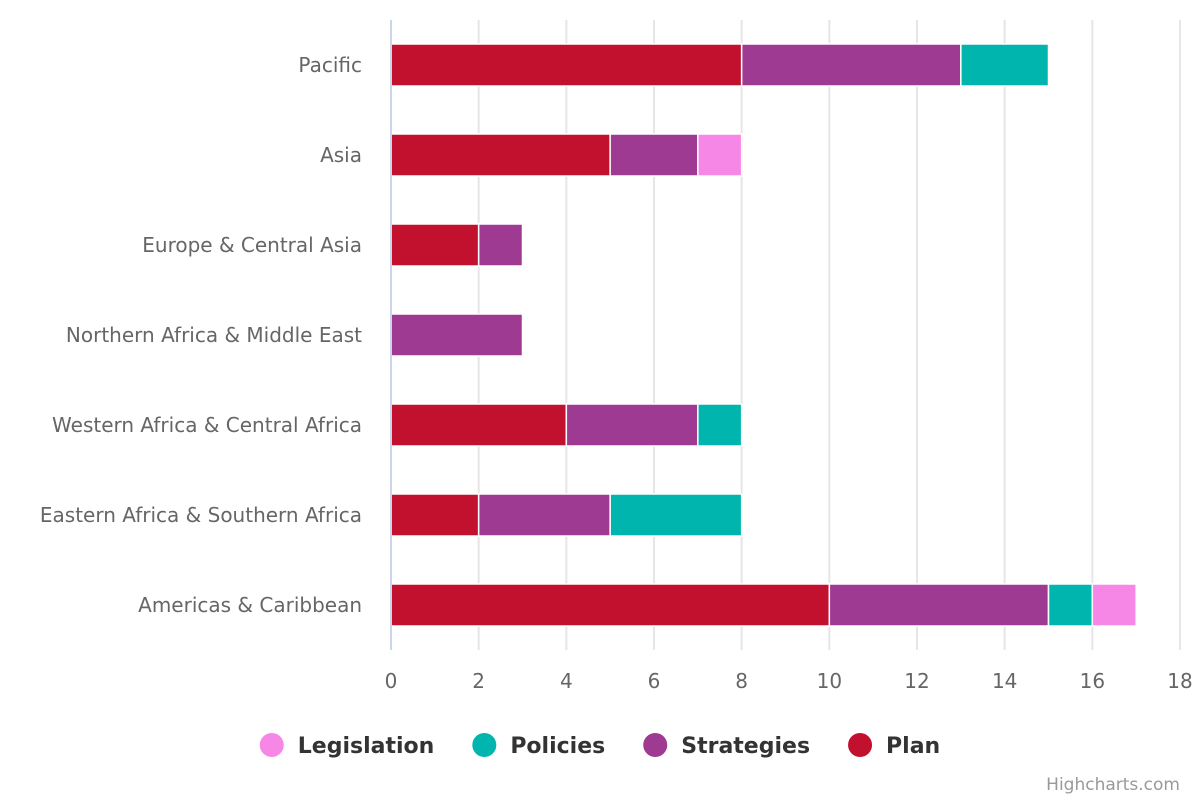 Image resolution: width=1200 pixels, height=800 pixels. What do you see at coordinates (1114, 605) in the screenshot?
I see `bar-americas-and-caribbean-legislation` at bounding box center [1114, 605].